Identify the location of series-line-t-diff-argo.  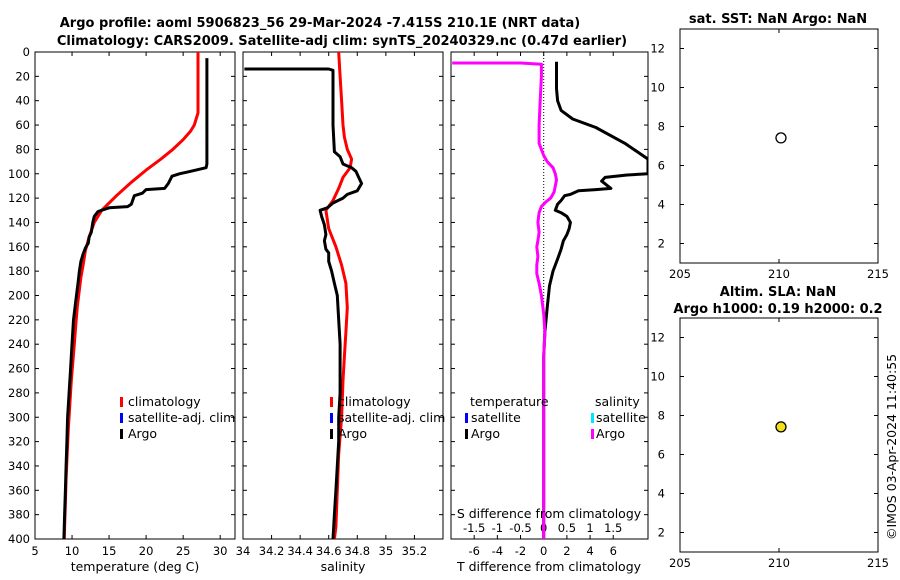
(595, 300).